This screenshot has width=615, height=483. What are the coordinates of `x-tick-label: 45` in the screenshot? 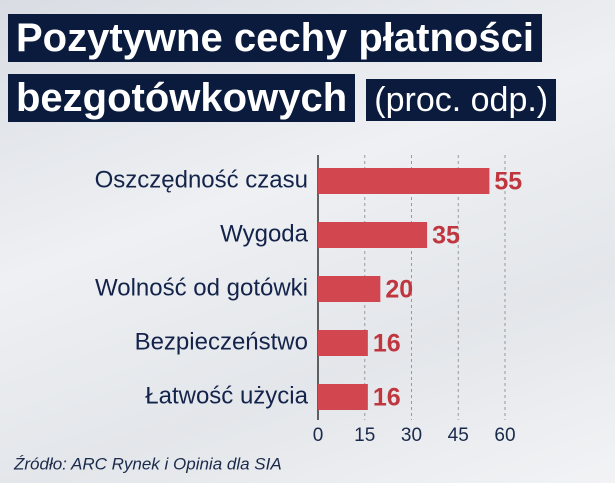 It's located at (458, 435).